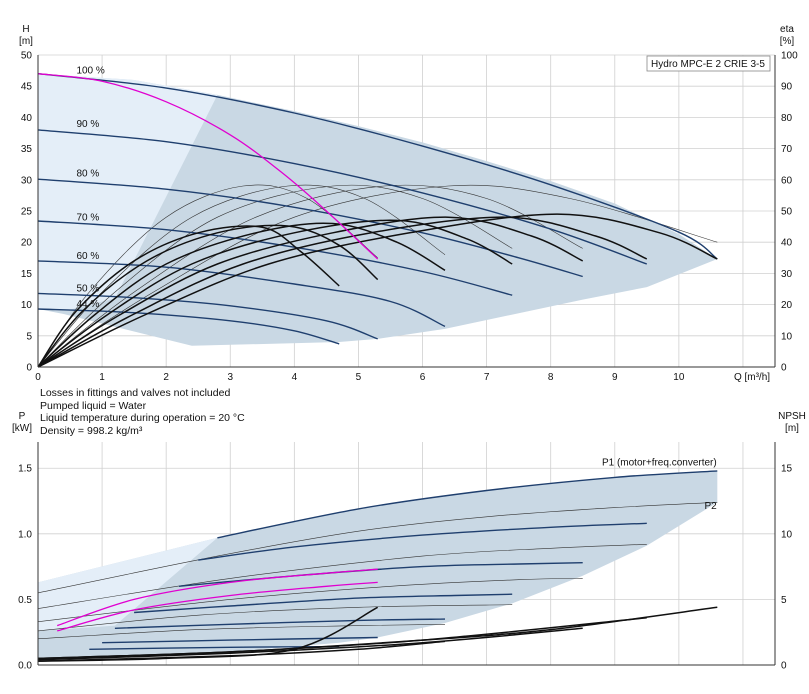  Describe the element at coordinates (787, 243) in the screenshot. I see `y-tick-label-right: 40` at that location.